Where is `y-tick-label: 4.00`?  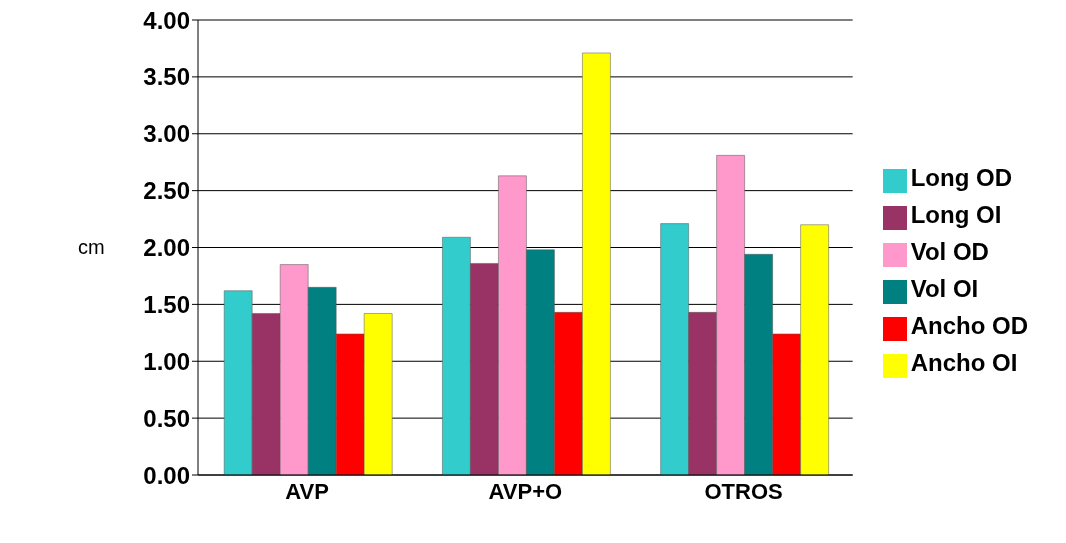 y-tick-label: 4.00 is located at coordinates (166, 20).